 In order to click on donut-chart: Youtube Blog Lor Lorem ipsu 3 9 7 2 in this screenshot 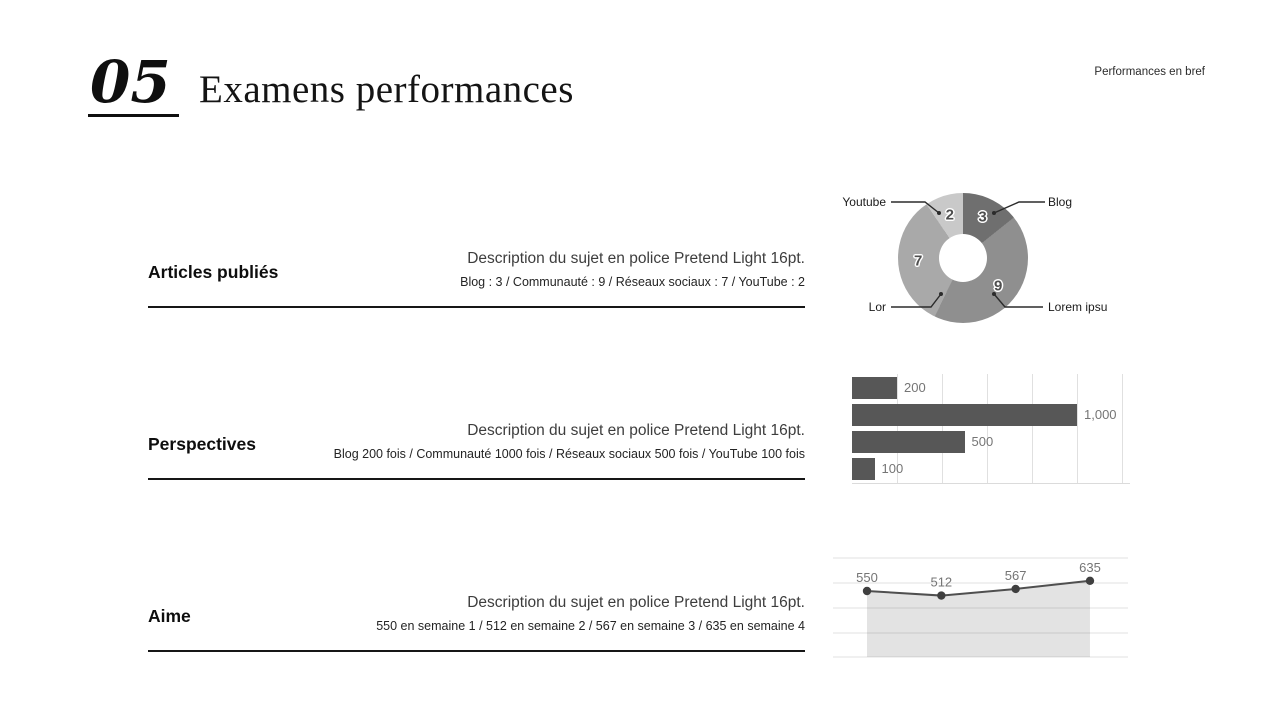, I will do `click(980, 257)`.